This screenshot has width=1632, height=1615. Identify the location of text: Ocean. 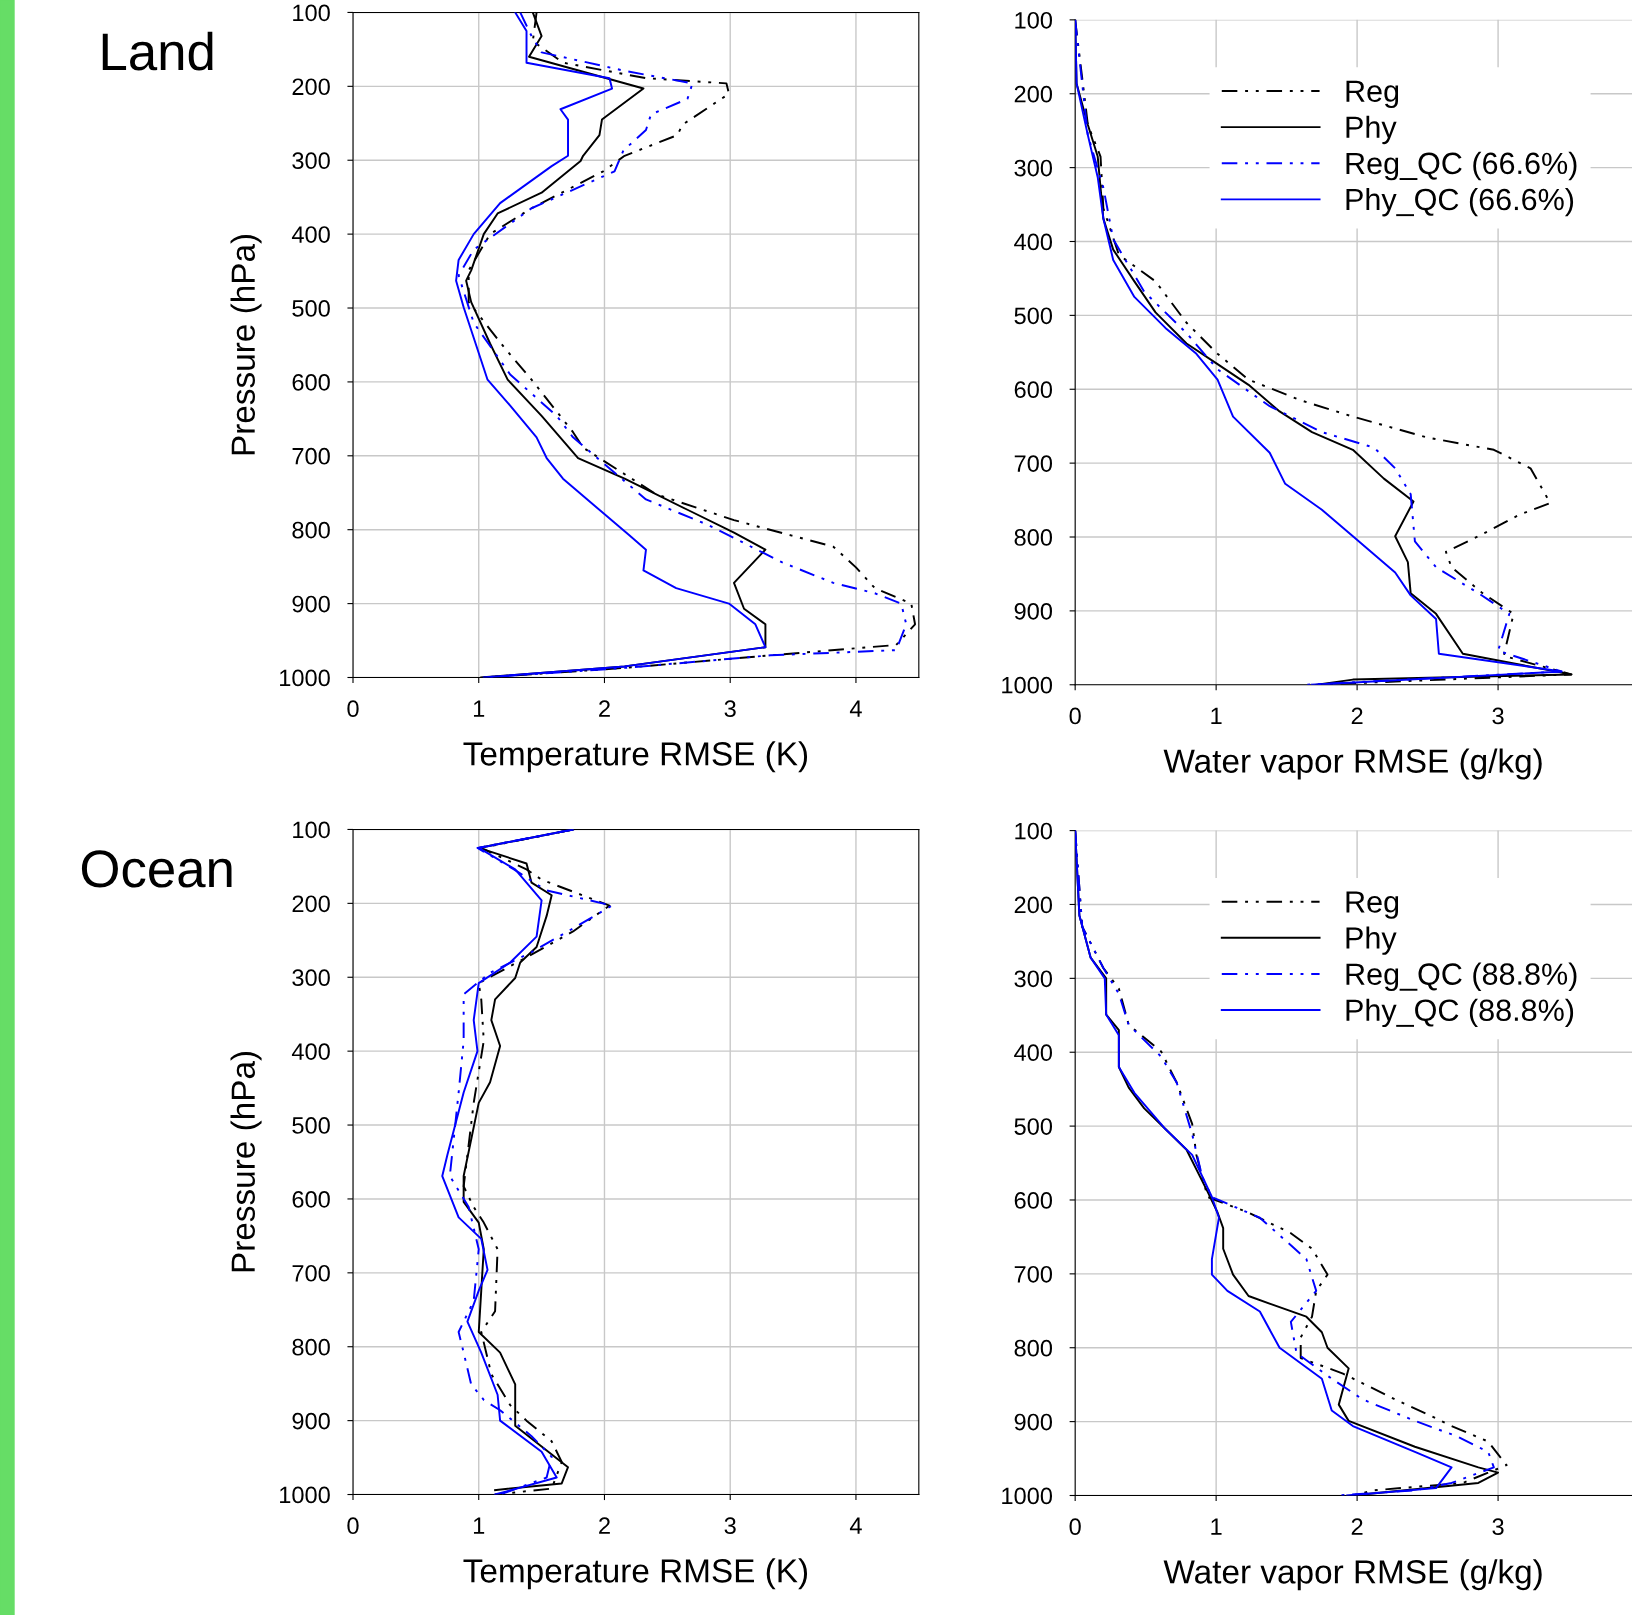
(156, 869).